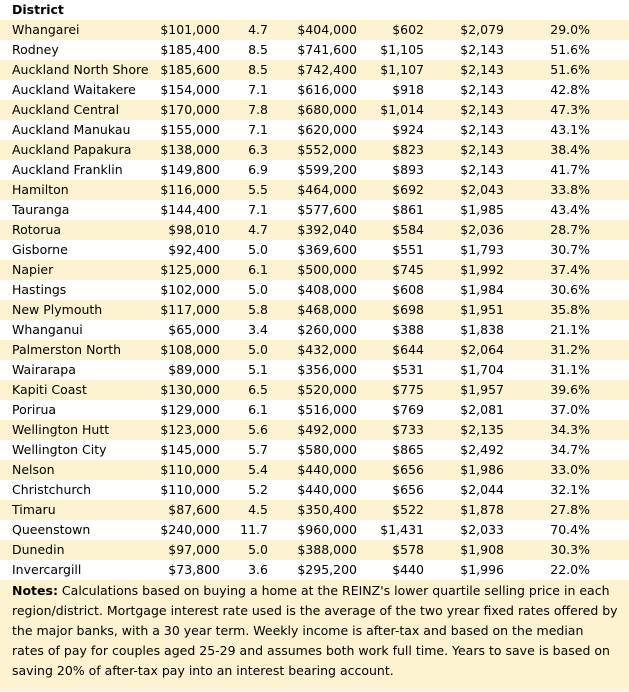 The image size is (629, 692). What do you see at coordinates (190, 449) in the screenshot?
I see `value-cell: $145,000` at bounding box center [190, 449].